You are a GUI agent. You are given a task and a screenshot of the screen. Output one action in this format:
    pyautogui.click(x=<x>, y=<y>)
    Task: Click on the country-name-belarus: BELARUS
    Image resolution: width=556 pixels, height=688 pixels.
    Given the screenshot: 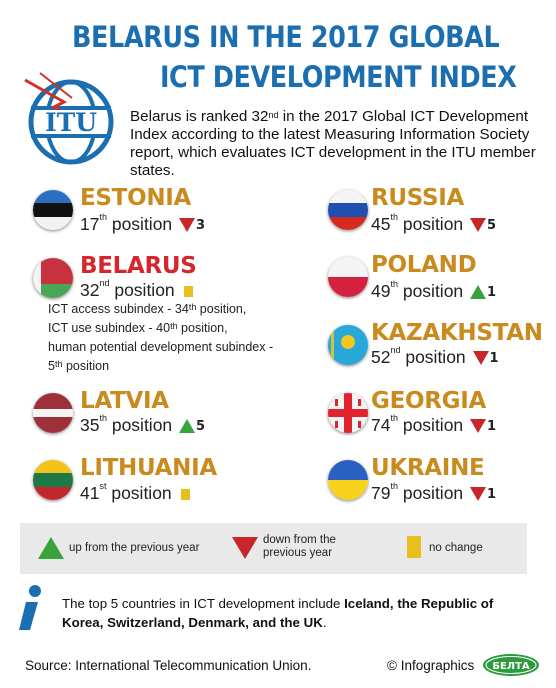 What is the action you would take?
    pyautogui.click(x=138, y=266)
    